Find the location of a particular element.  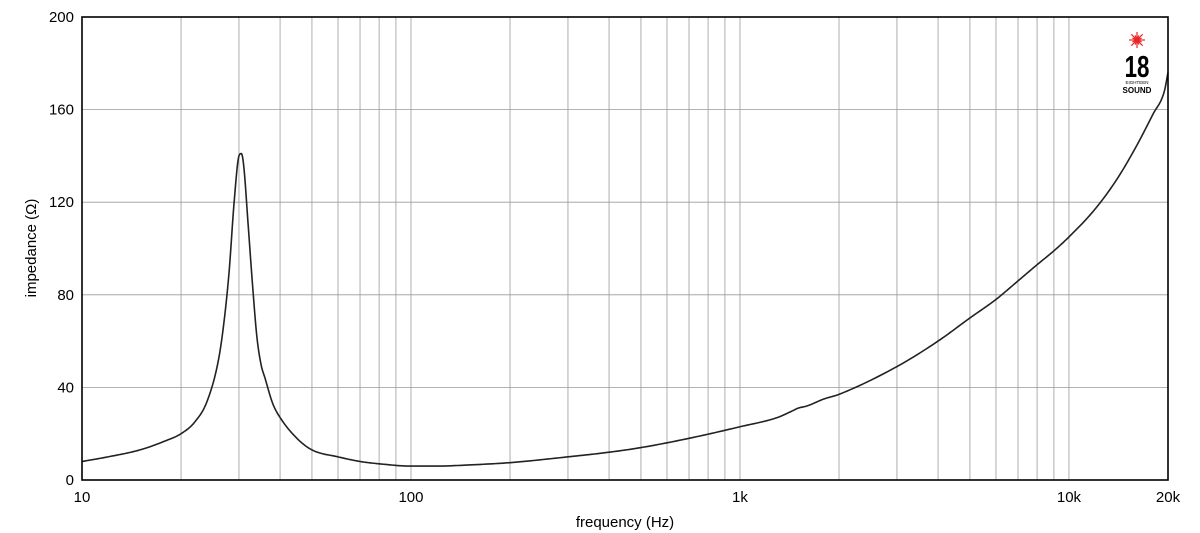

y-tick-label: 0 is located at coordinates (70, 480).